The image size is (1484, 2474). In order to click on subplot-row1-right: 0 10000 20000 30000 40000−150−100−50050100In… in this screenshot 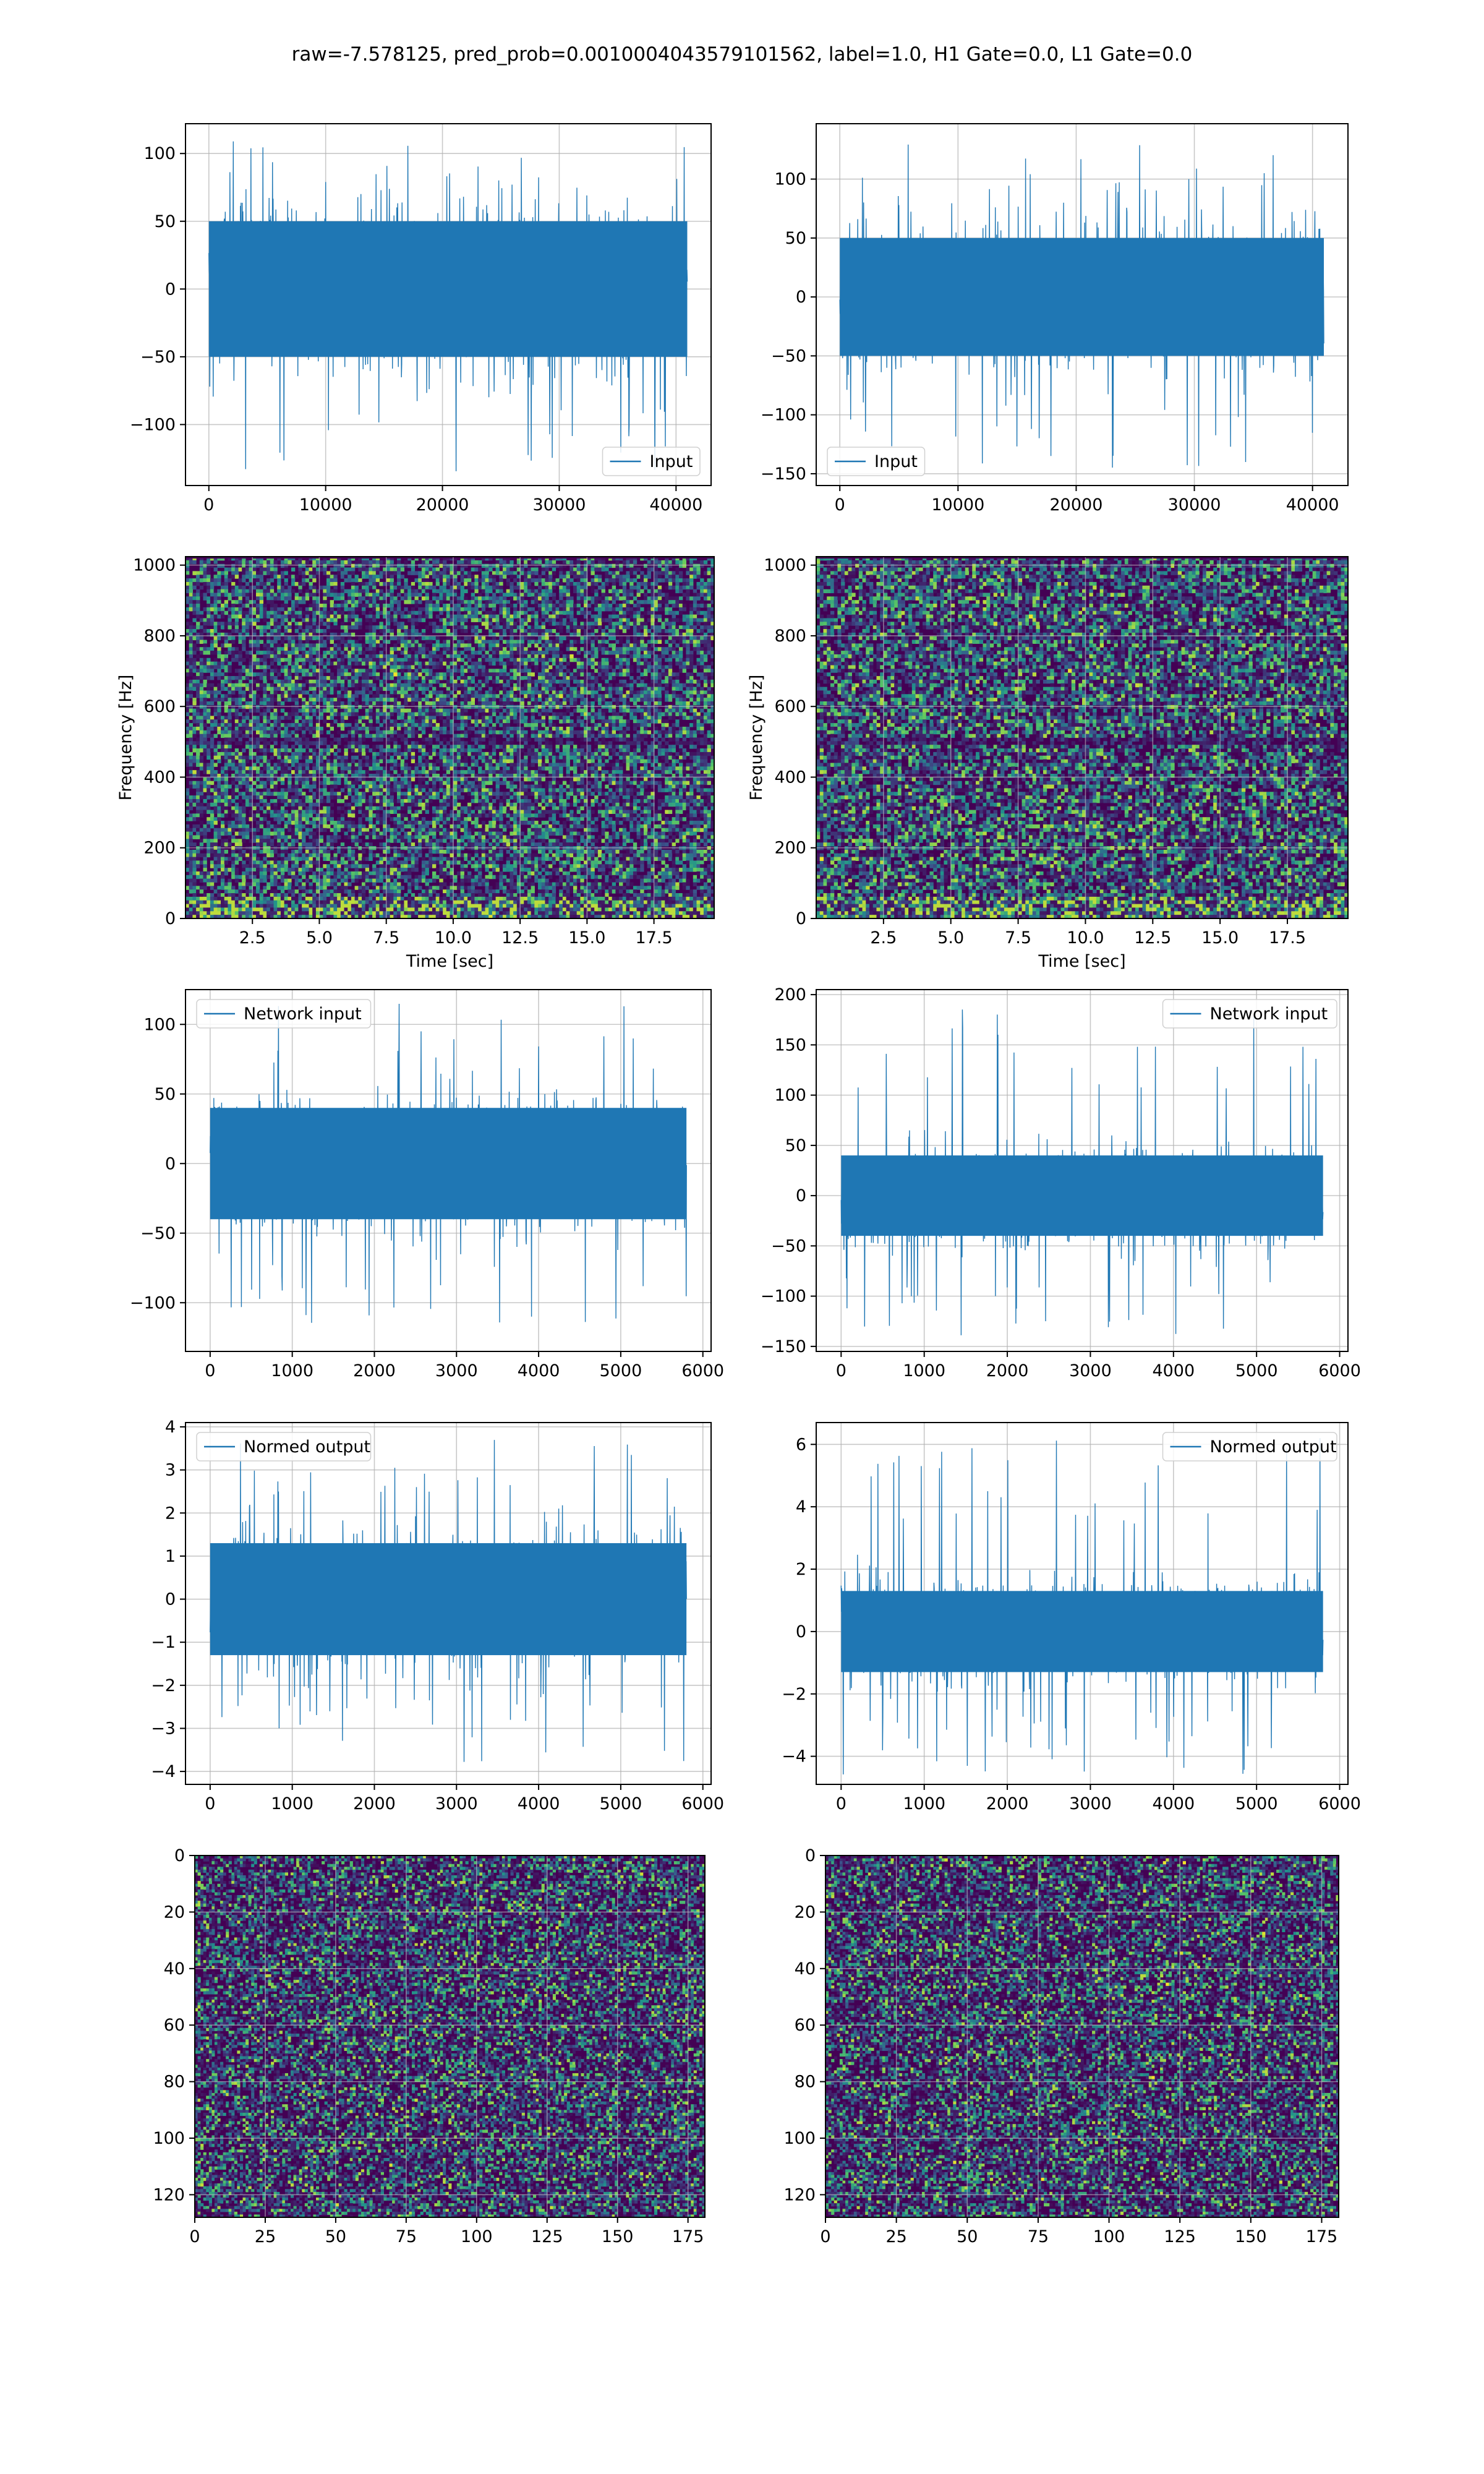, I will do `click(1054, 319)`.